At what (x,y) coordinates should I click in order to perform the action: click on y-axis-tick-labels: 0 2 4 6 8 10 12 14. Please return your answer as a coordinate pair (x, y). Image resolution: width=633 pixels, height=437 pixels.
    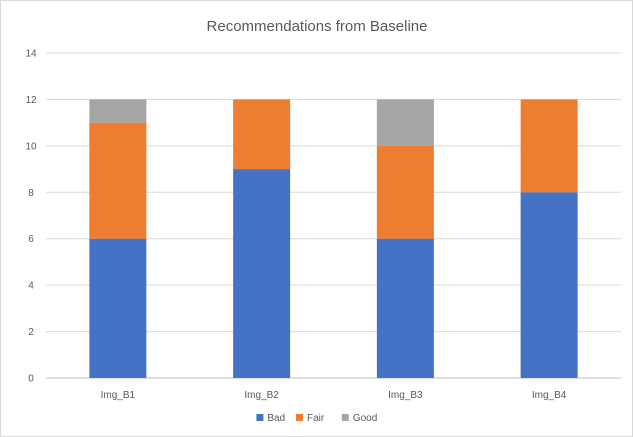
    Looking at the image, I should click on (31, 217).